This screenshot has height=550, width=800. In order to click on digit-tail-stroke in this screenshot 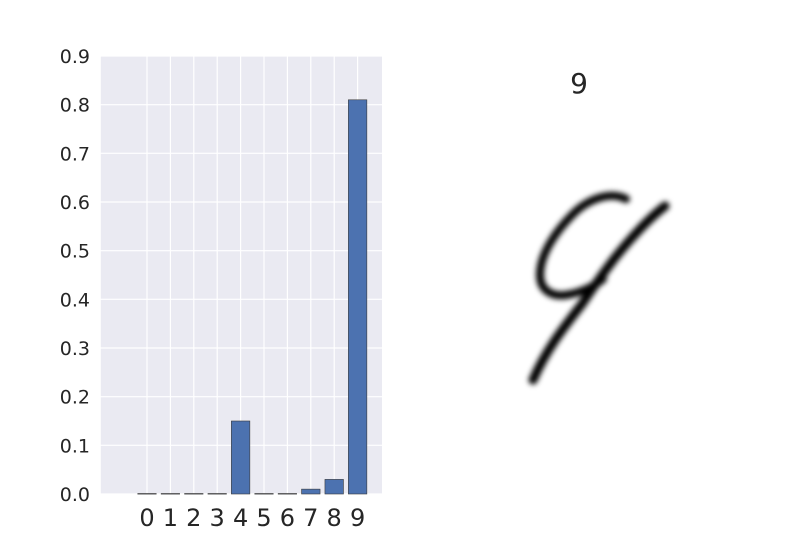, I will do `click(599, 293)`.